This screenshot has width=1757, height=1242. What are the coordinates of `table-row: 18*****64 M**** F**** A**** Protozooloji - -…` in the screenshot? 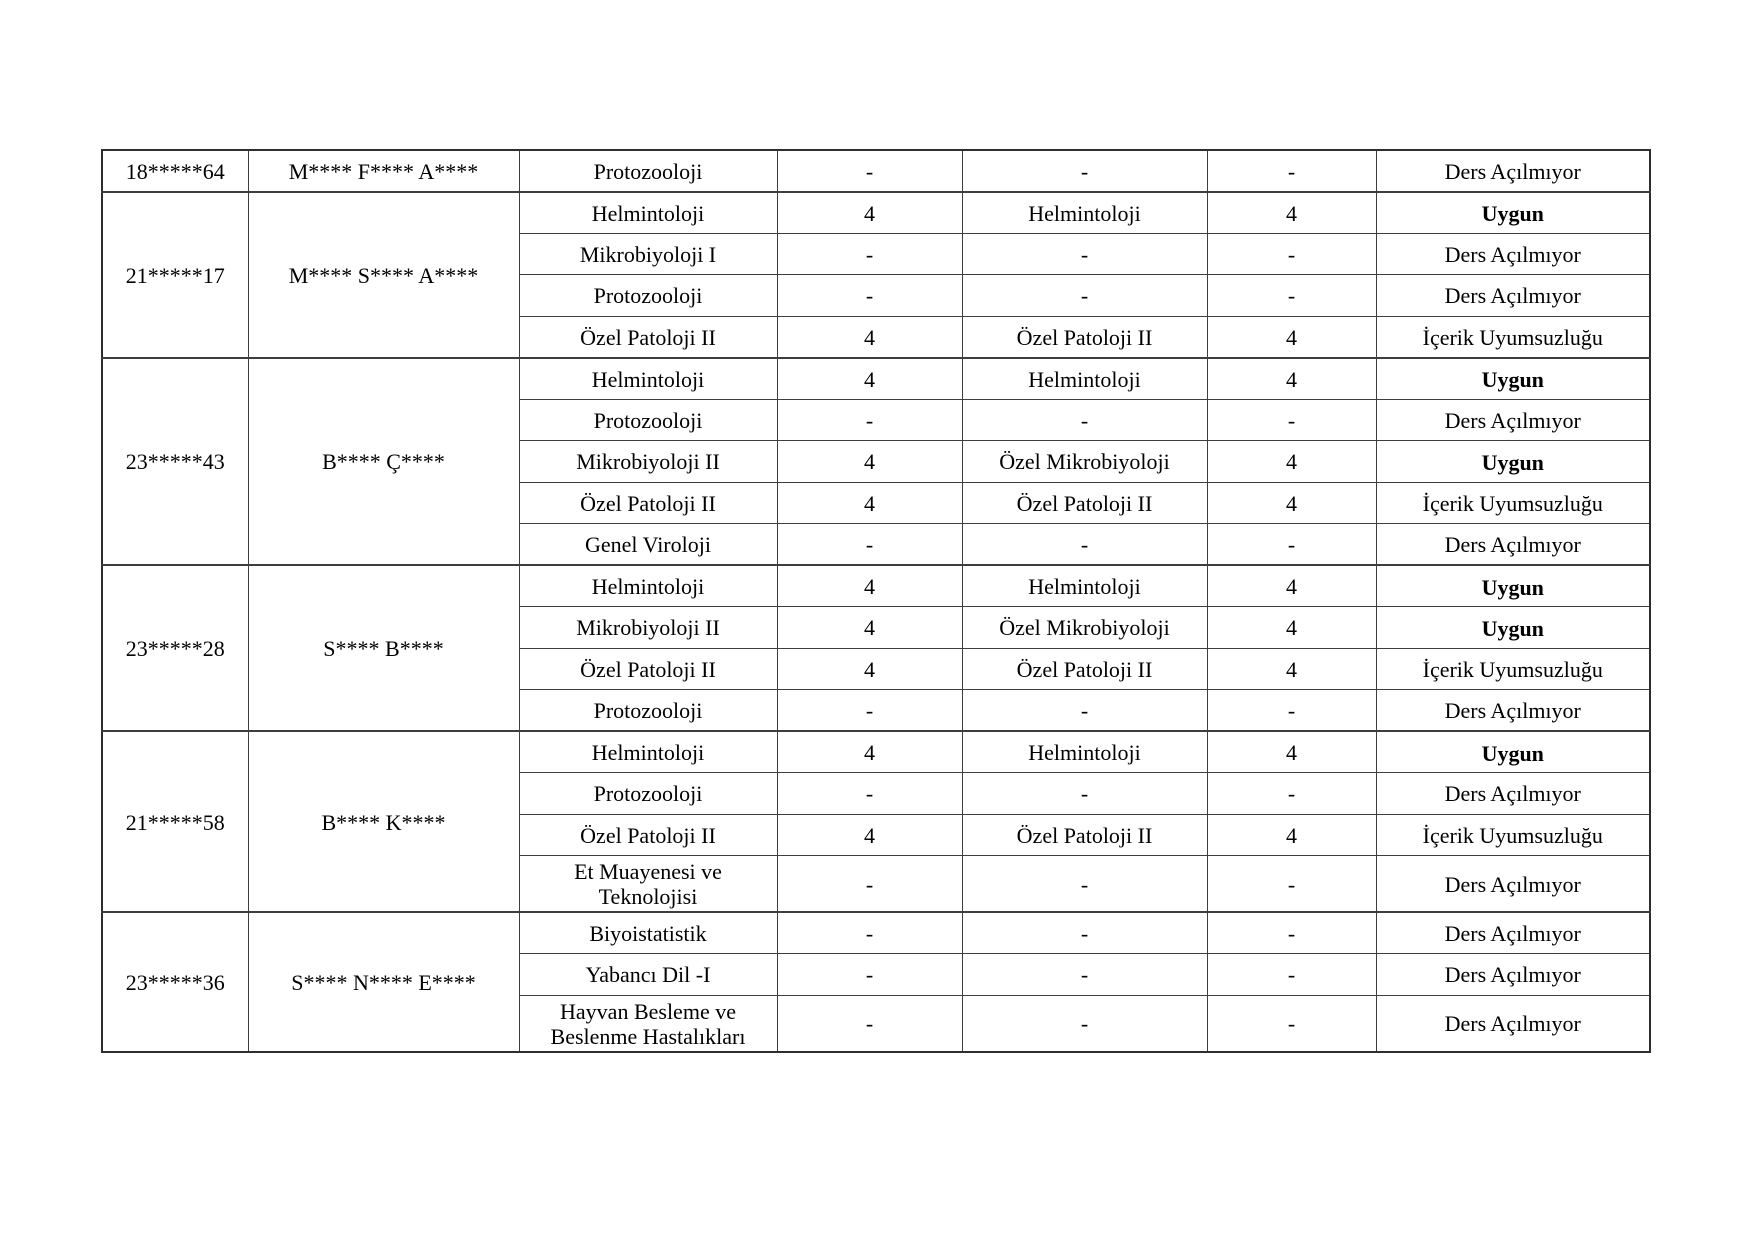 It's located at (876, 170).